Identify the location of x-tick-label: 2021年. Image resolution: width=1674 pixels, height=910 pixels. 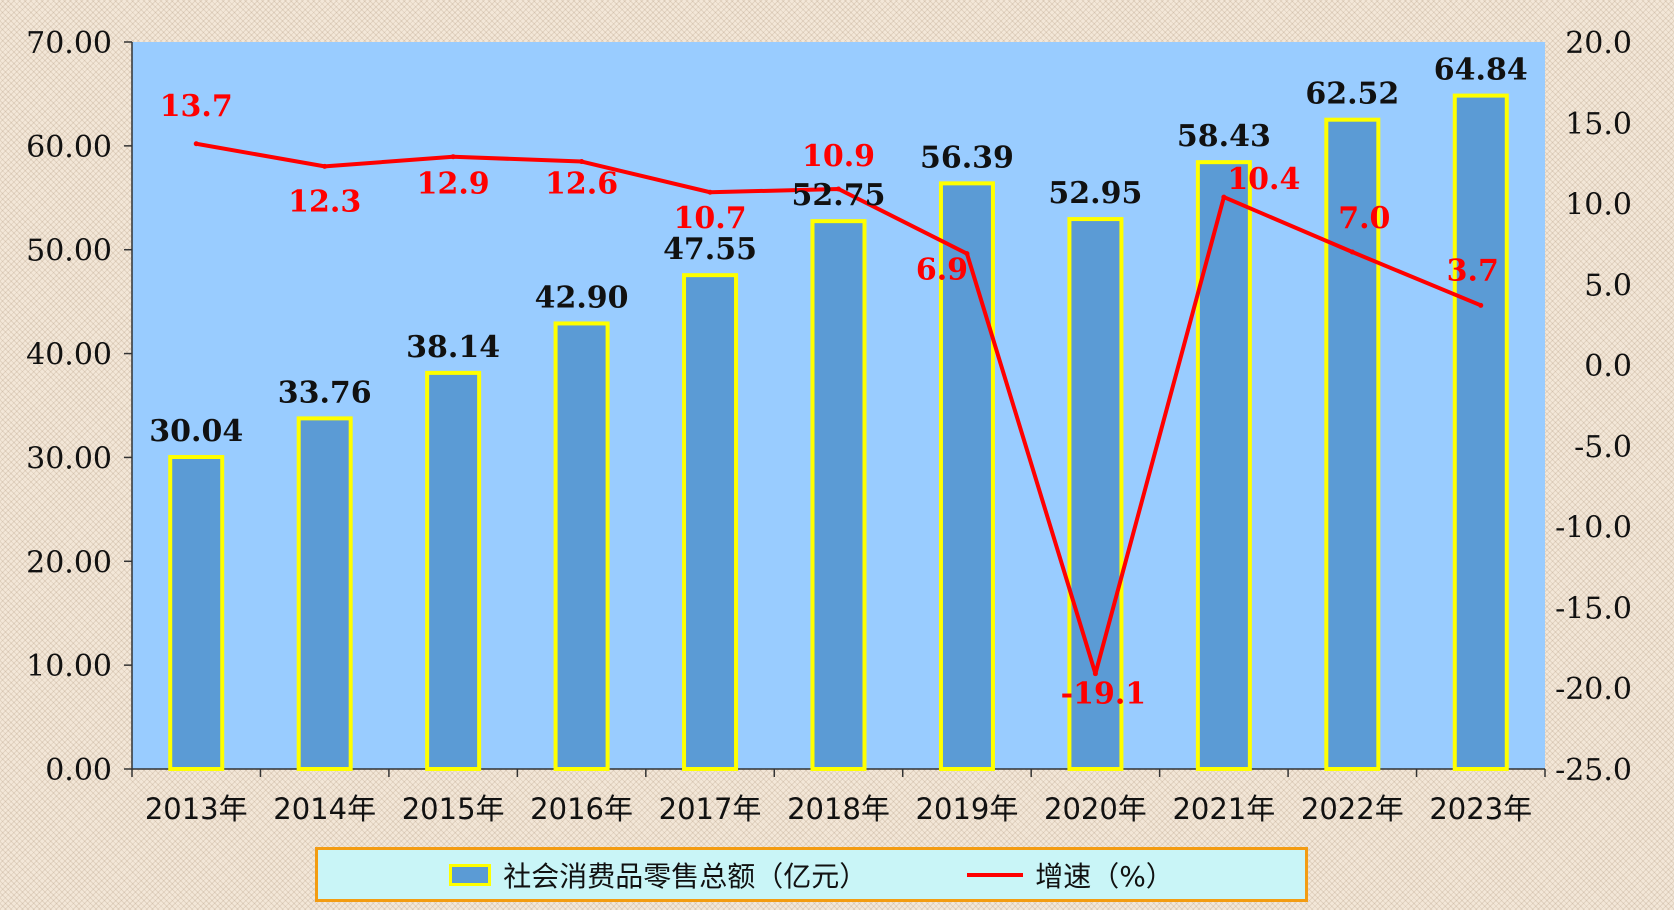
(1223, 809).